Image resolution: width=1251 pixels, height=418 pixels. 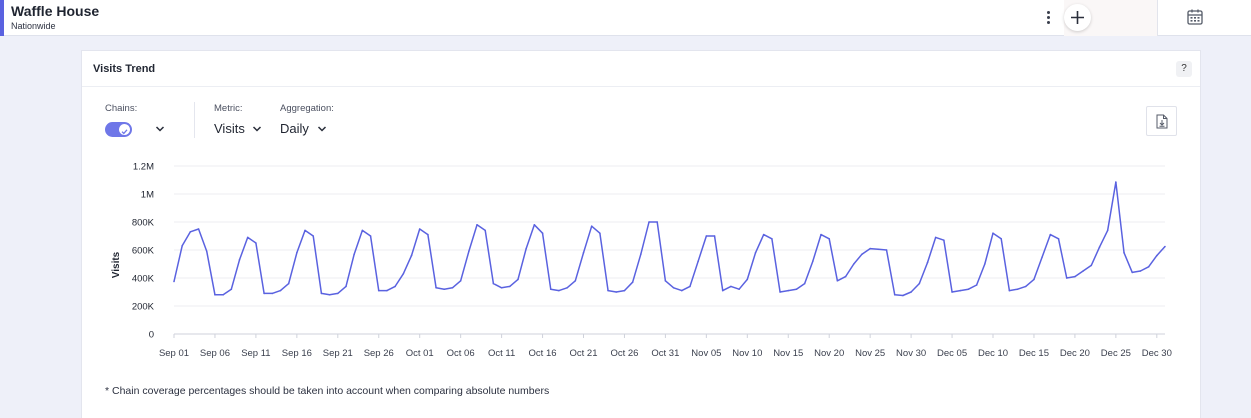 I want to click on controls-divider, so click(x=194, y=120).